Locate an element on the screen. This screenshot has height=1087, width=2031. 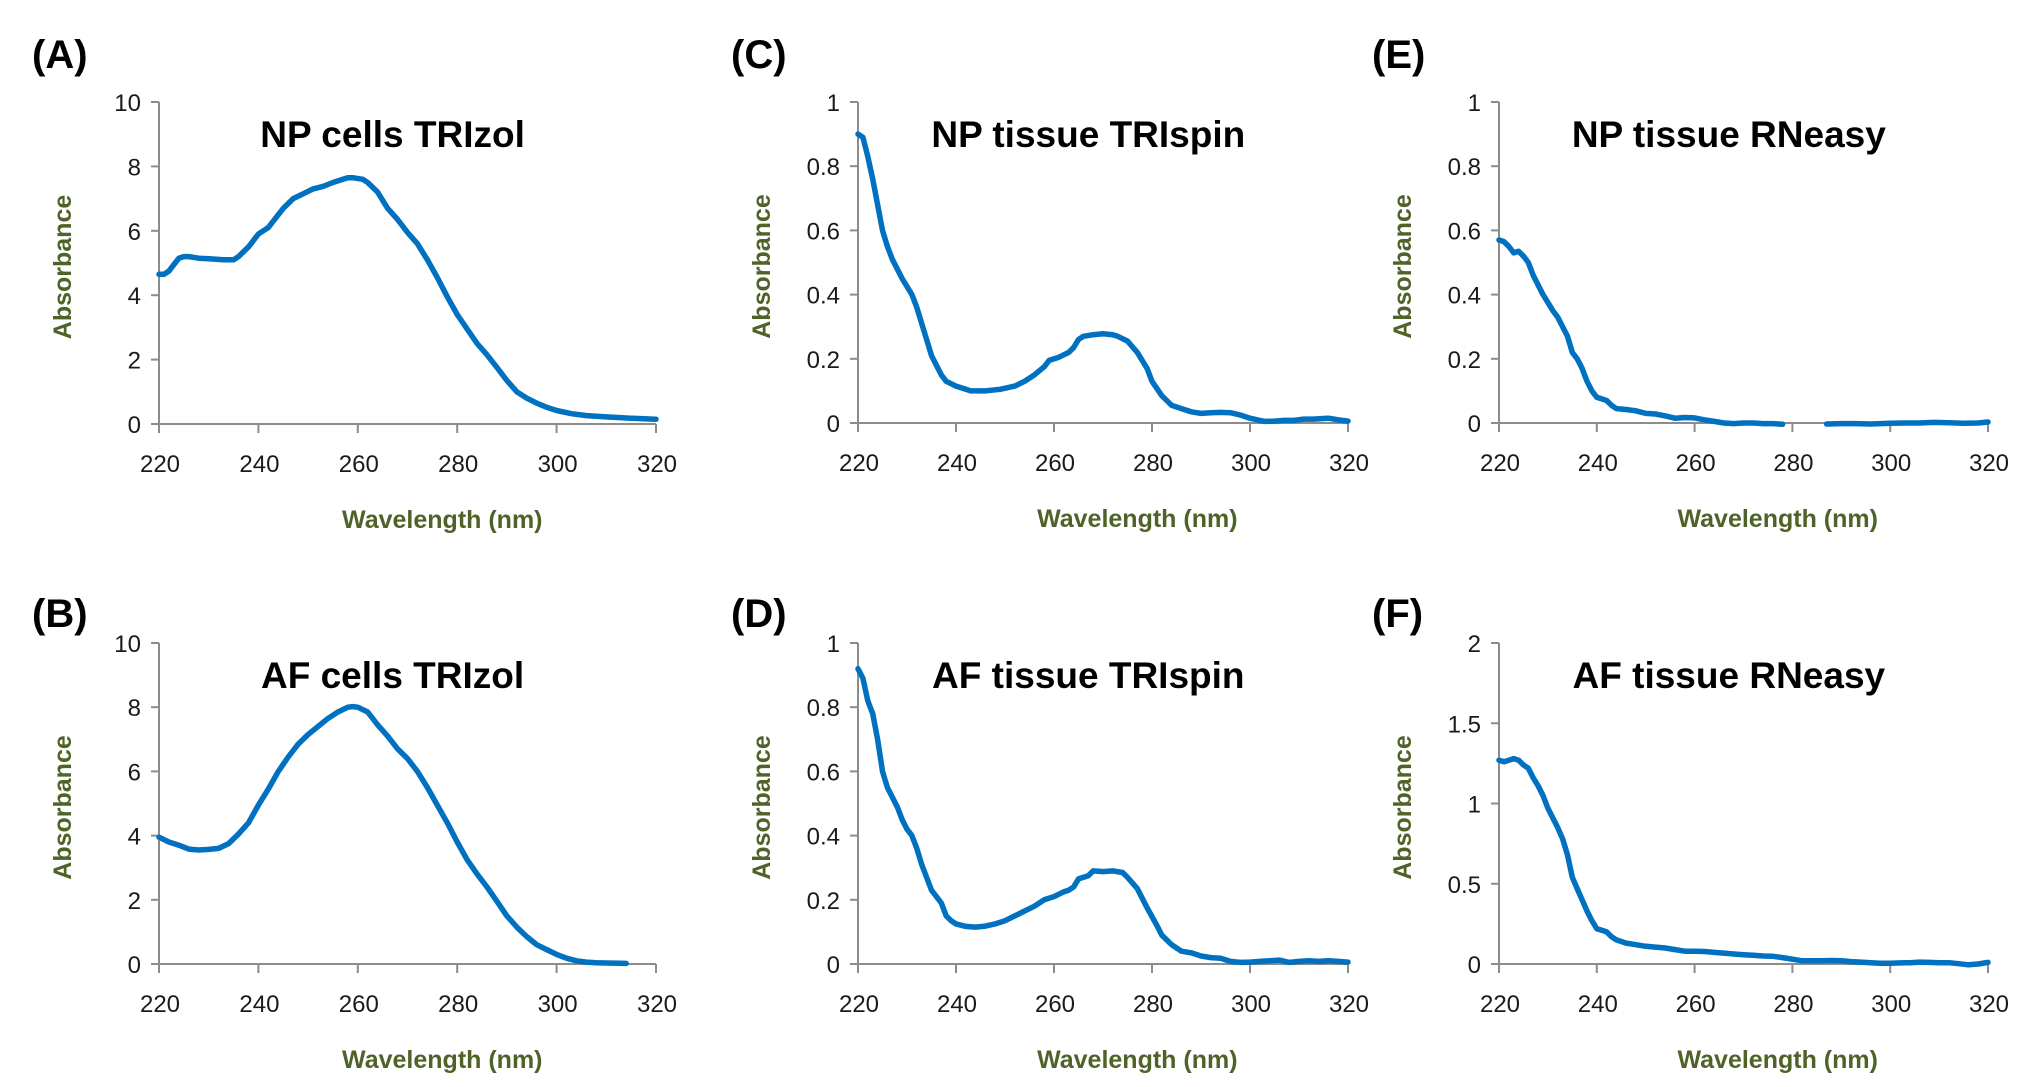
panel-label: (D) is located at coordinates (759, 614).